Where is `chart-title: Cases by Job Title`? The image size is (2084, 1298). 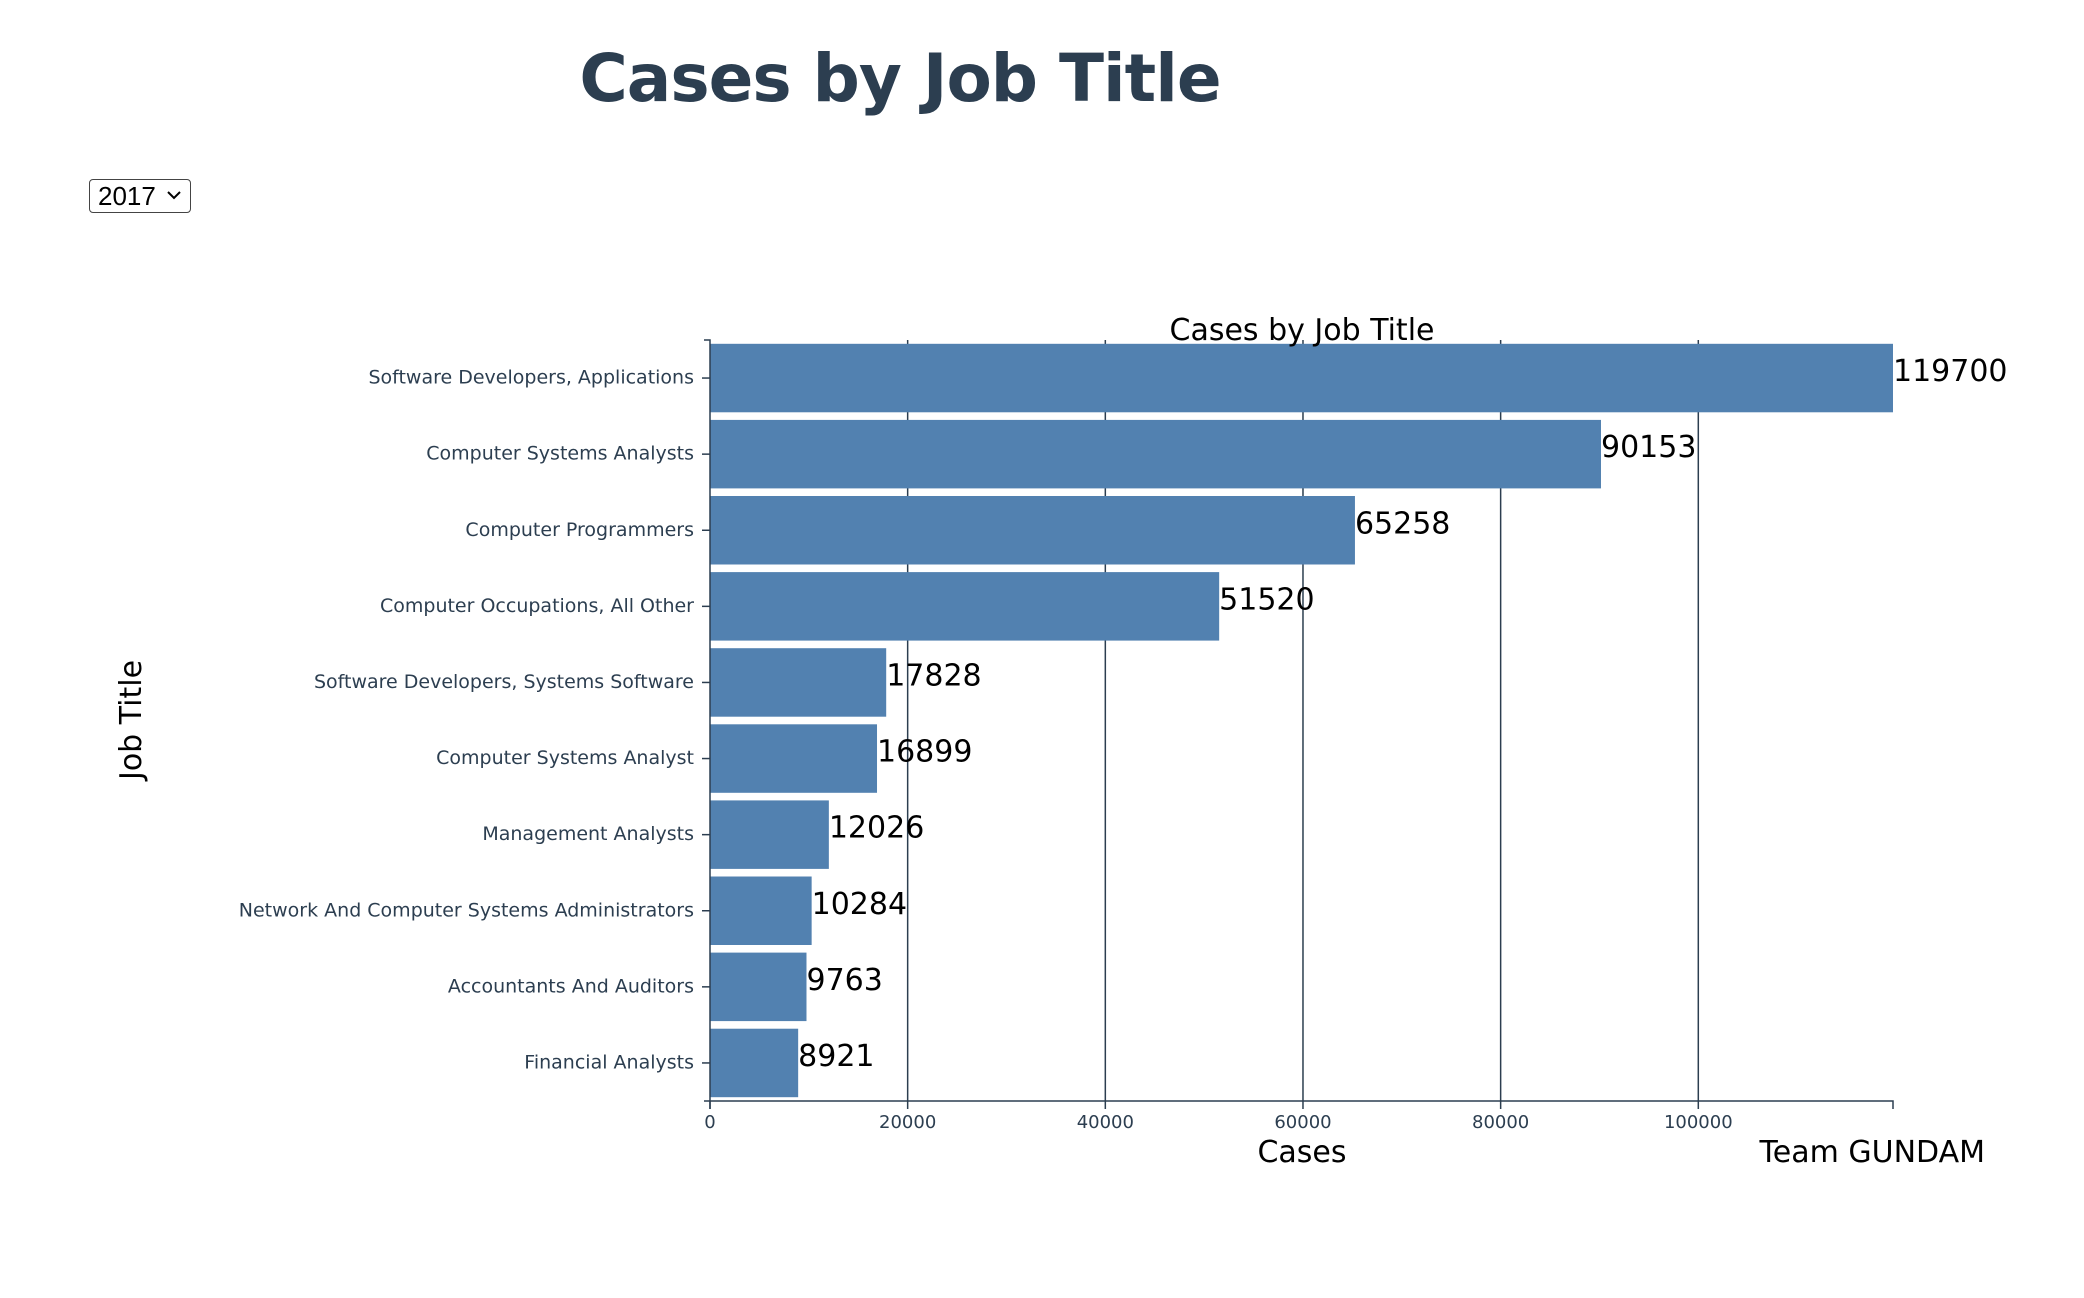
chart-title: Cases by Job Title is located at coordinates (1302, 330).